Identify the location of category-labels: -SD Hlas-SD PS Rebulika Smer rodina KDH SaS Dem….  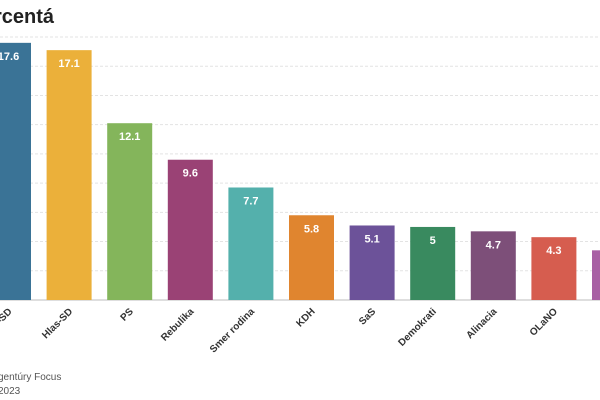
(280, 330).